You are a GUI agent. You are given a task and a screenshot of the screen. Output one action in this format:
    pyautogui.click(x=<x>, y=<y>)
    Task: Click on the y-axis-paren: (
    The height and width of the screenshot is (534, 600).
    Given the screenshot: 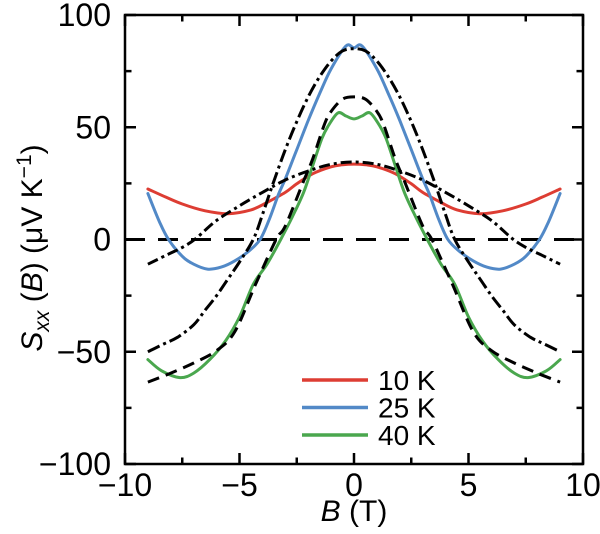 What is the action you would take?
    pyautogui.click(x=32, y=301)
    